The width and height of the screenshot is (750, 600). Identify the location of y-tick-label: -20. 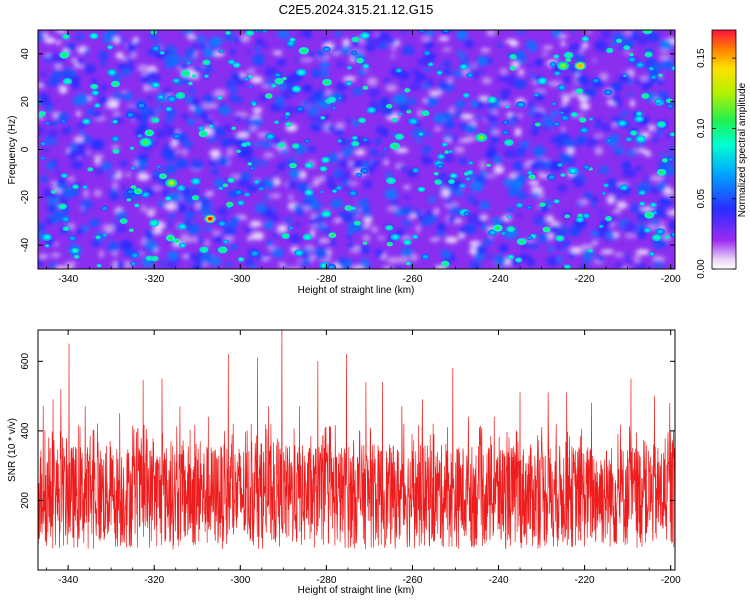
(25, 197).